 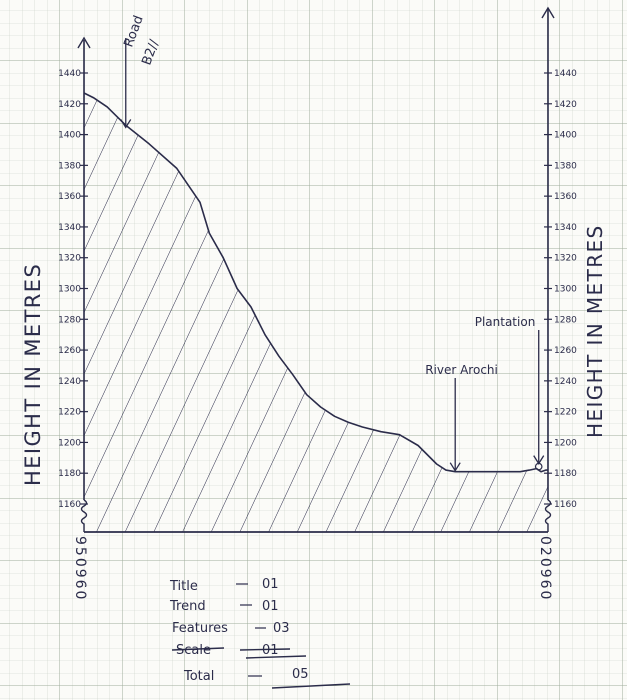 I want to click on marks-sum-underline, so click(x=276, y=657).